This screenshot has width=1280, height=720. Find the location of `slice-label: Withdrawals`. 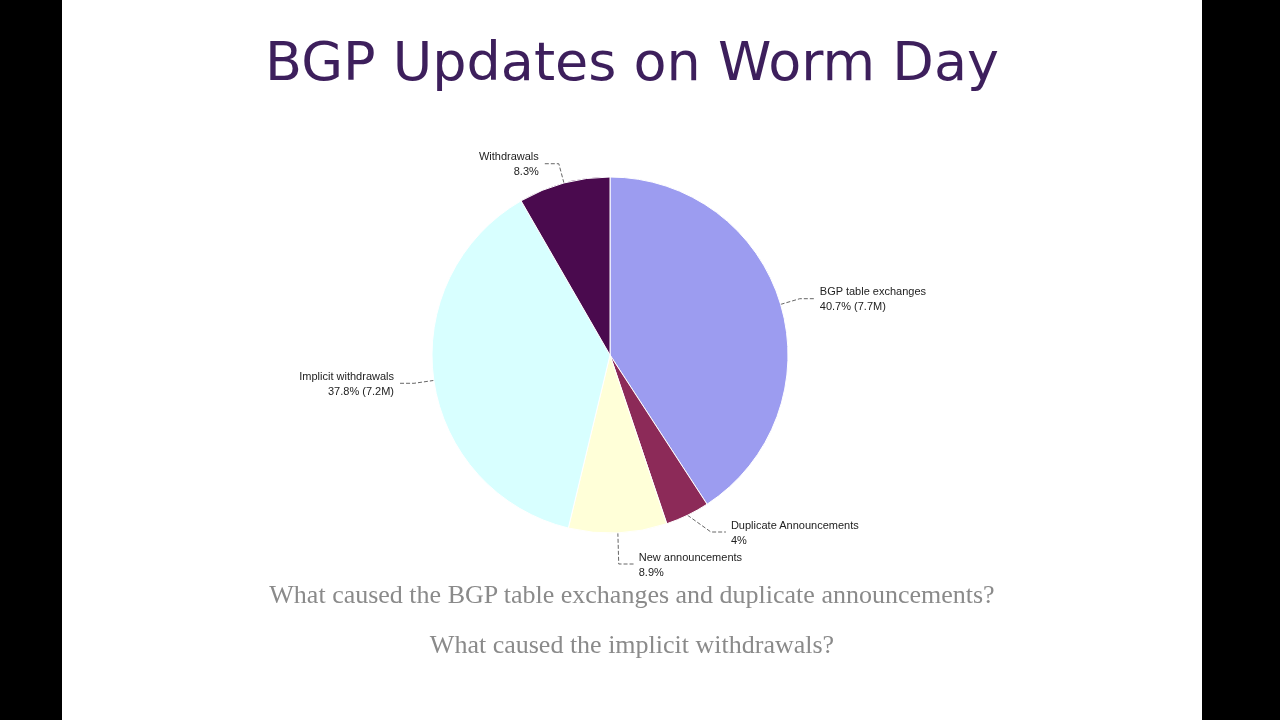

slice-label: Withdrawals is located at coordinates (509, 156).